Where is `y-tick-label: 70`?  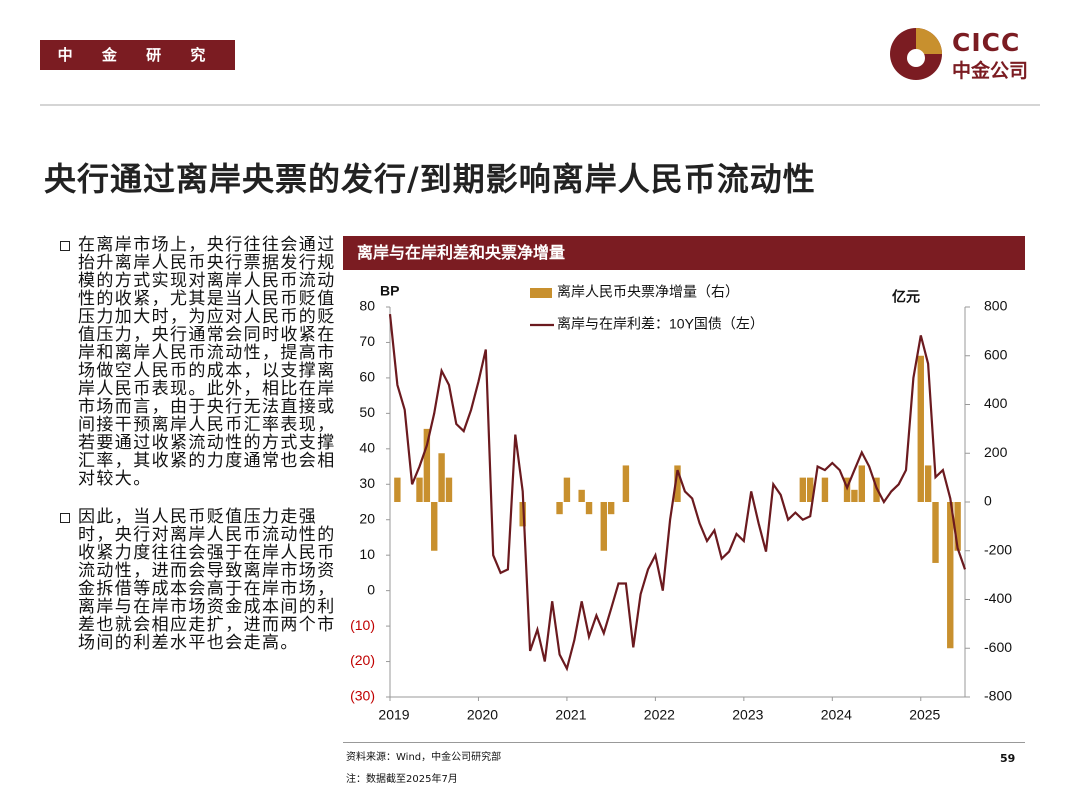
y-tick-label: 70 is located at coordinates (367, 341).